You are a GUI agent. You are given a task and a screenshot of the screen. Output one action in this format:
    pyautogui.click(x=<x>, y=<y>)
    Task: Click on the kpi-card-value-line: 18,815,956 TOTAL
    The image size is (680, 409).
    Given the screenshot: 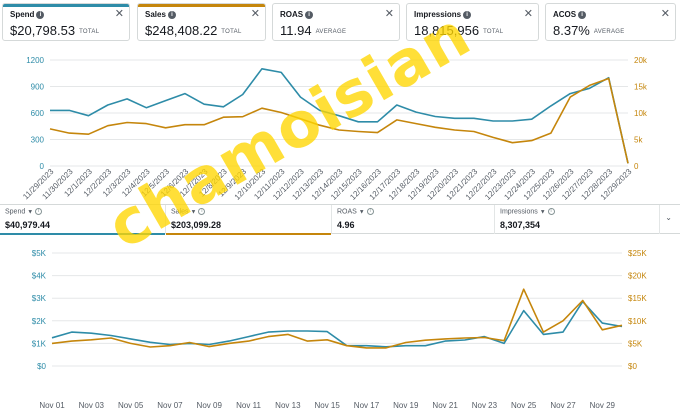 What is the action you would take?
    pyautogui.click(x=458, y=30)
    